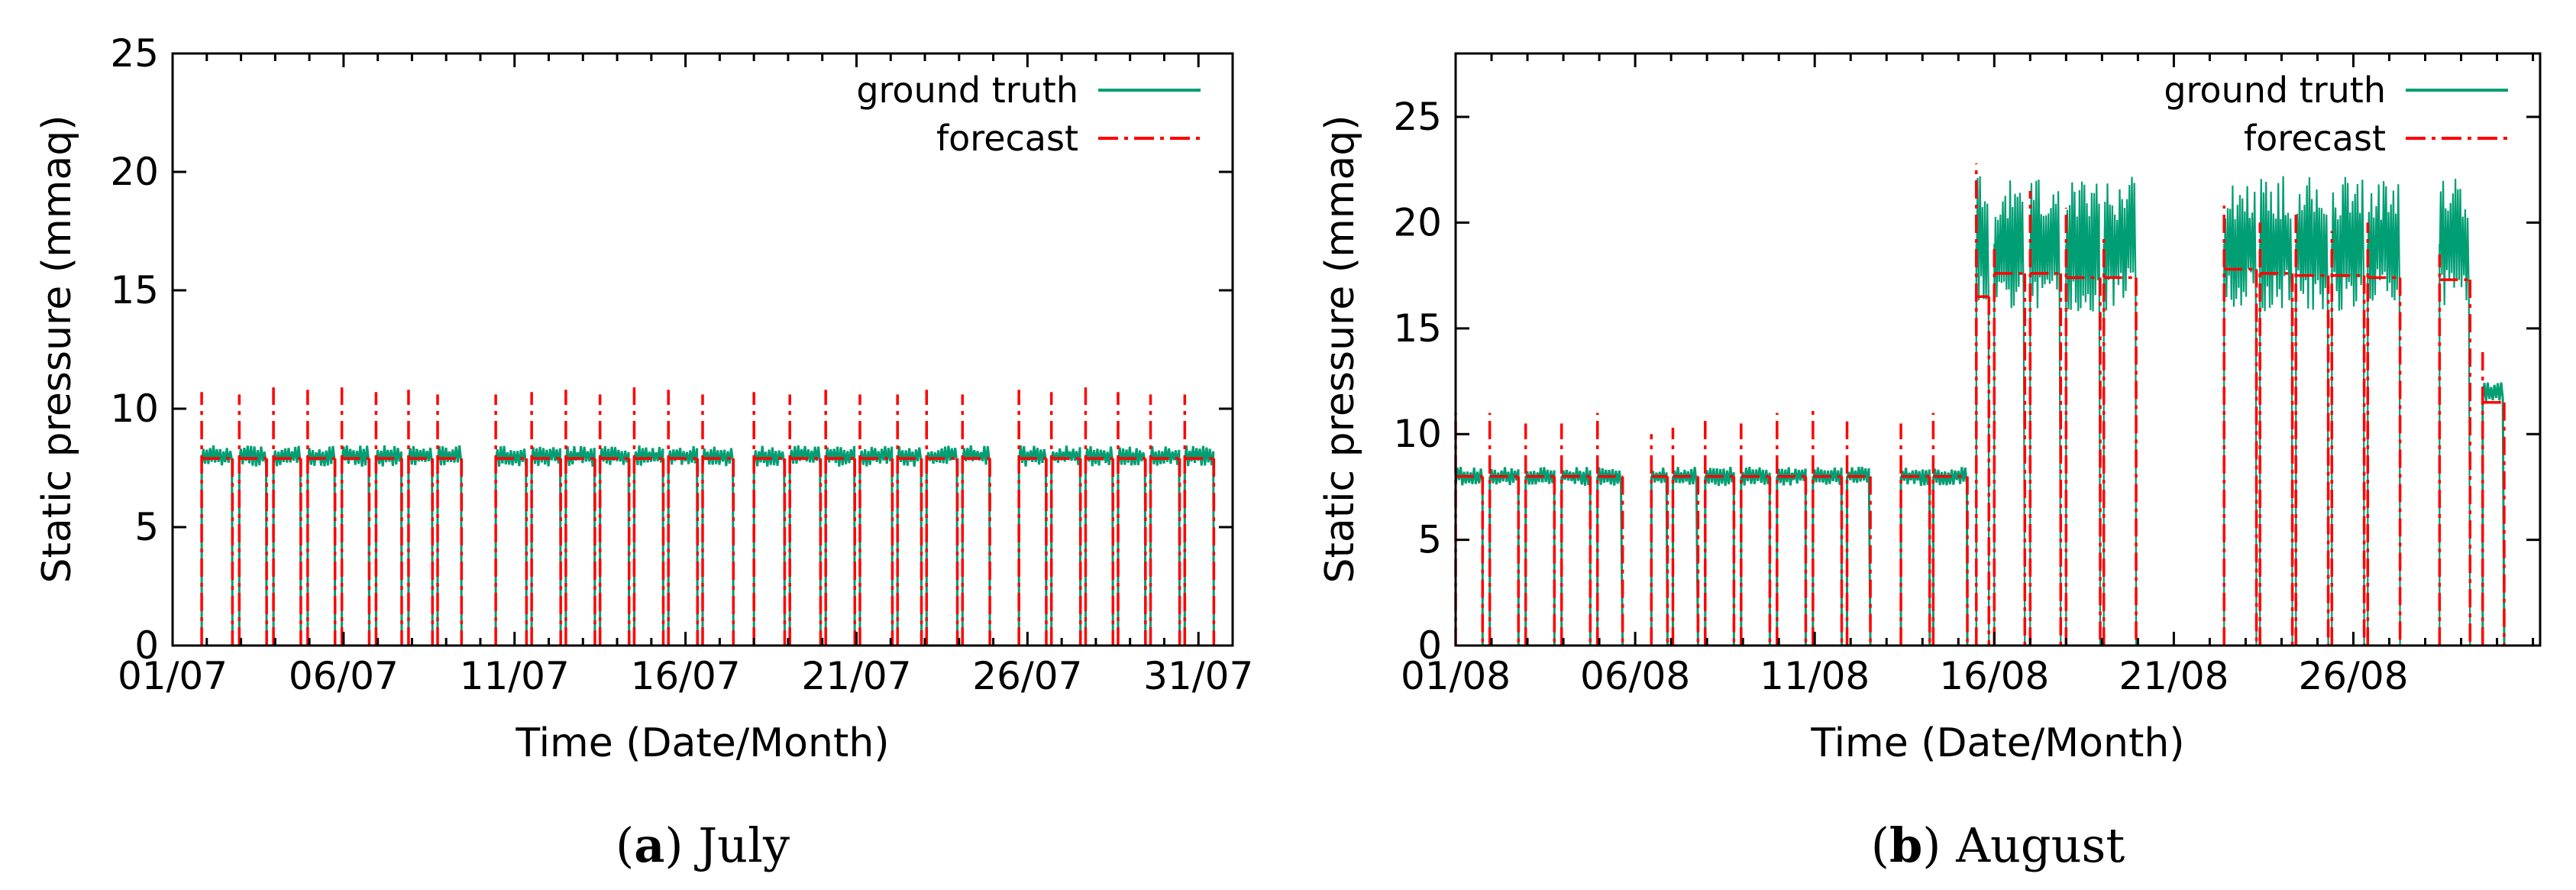  Describe the element at coordinates (1635, 676) in the screenshot. I see `x-tick-label: 06/08` at that location.